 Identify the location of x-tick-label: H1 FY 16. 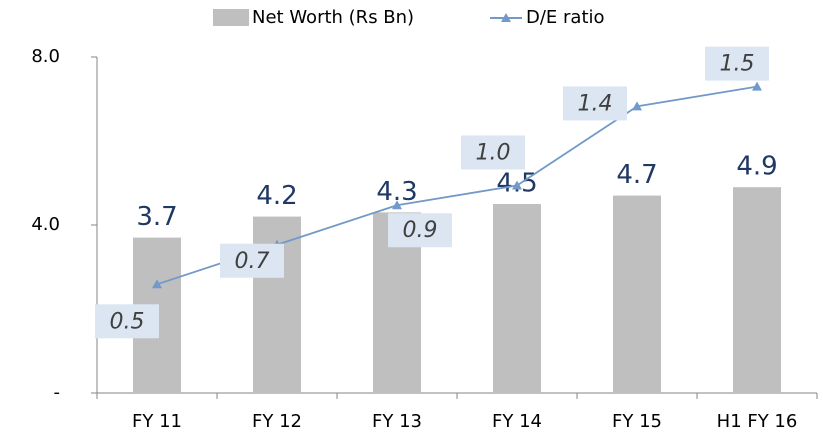
(757, 421).